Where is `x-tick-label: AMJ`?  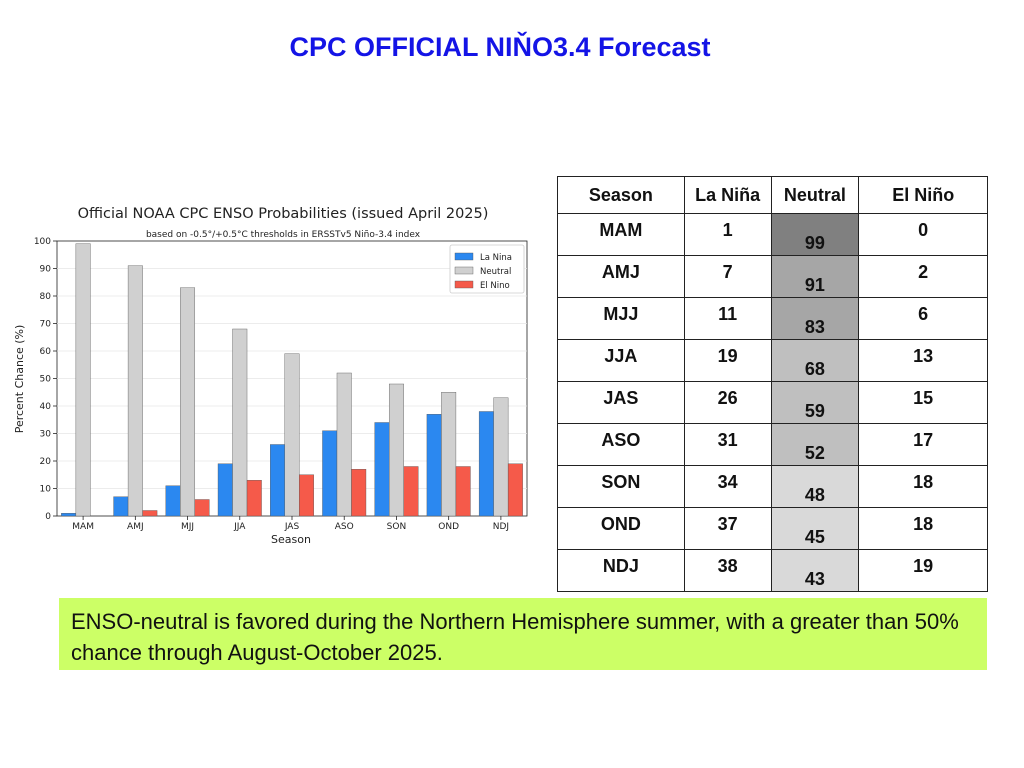
x-tick-label: AMJ is located at coordinates (135, 527).